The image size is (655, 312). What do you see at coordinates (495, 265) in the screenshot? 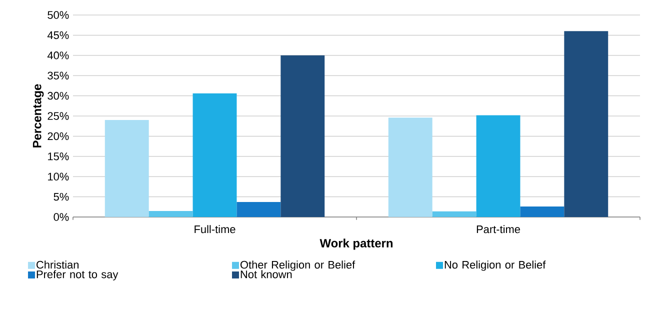
I see `legend-label: No Religion or Belief` at bounding box center [495, 265].